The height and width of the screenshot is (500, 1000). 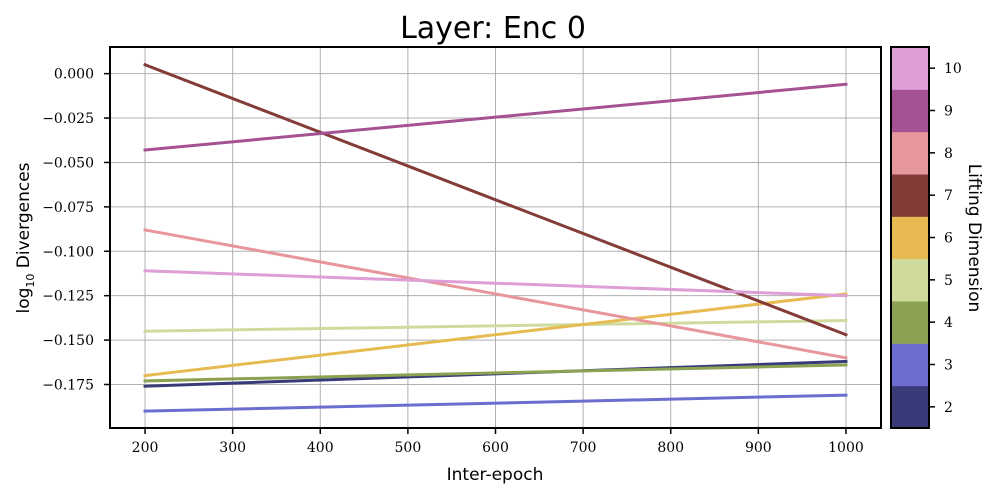 I want to click on y-tick-label: −0.025, so click(x=68, y=119).